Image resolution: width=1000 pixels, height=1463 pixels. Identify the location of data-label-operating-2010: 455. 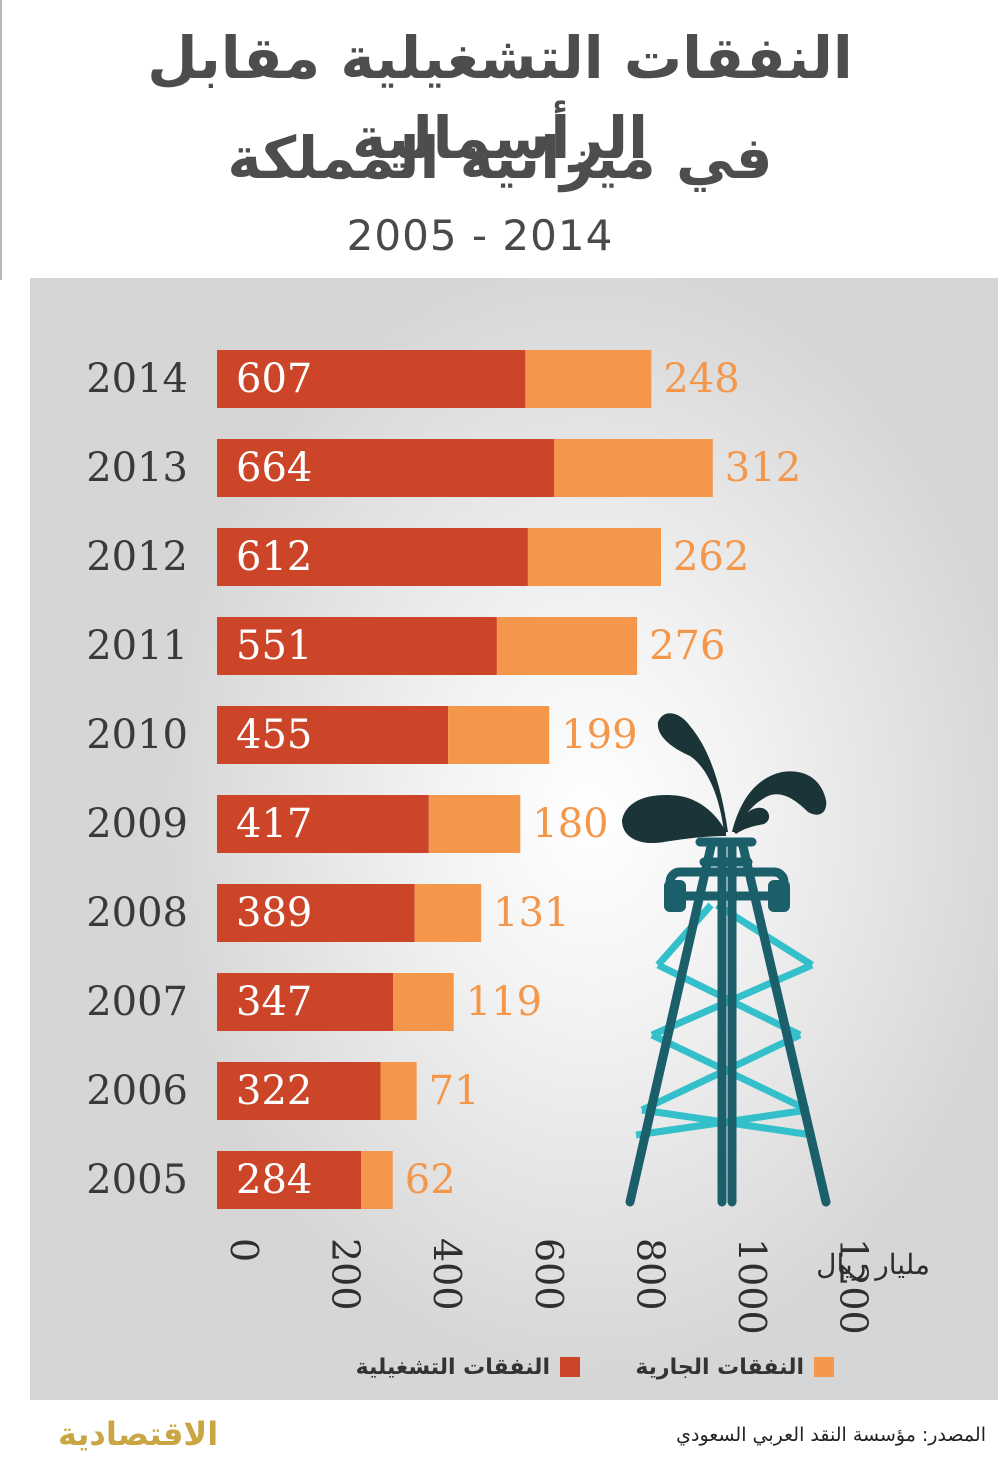
(274, 735).